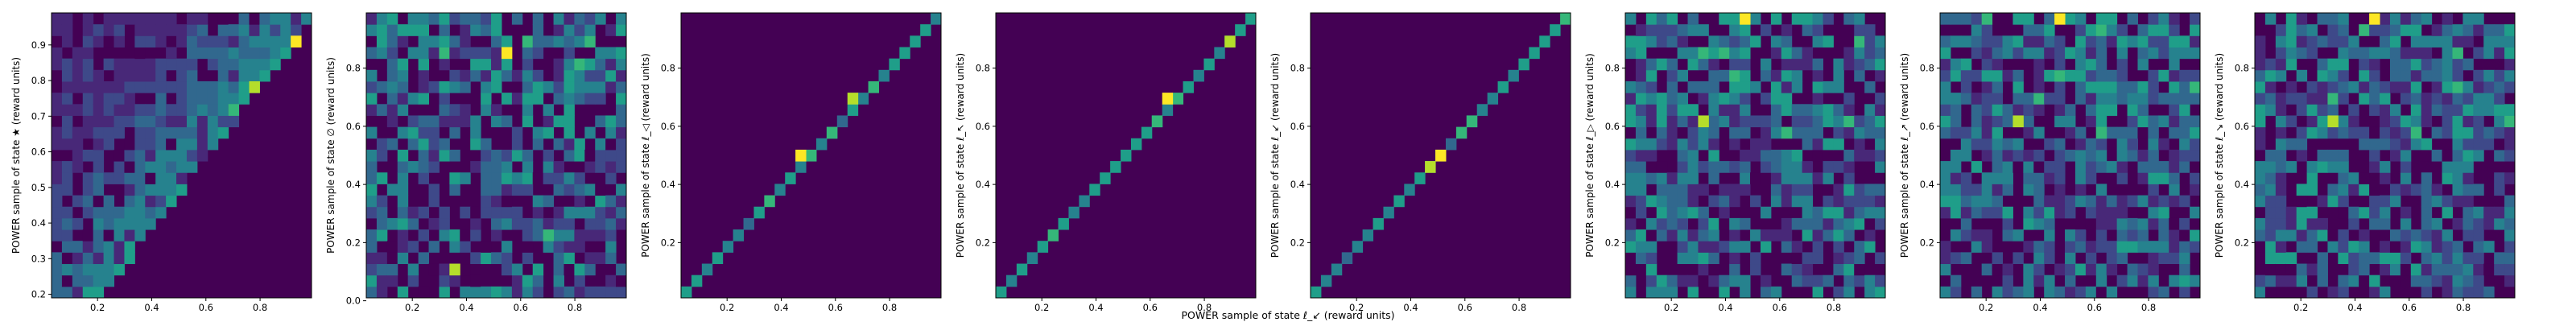 This screenshot has width=2576, height=322. I want to click on heatmap-highlight-cell, so click(1745, 19).